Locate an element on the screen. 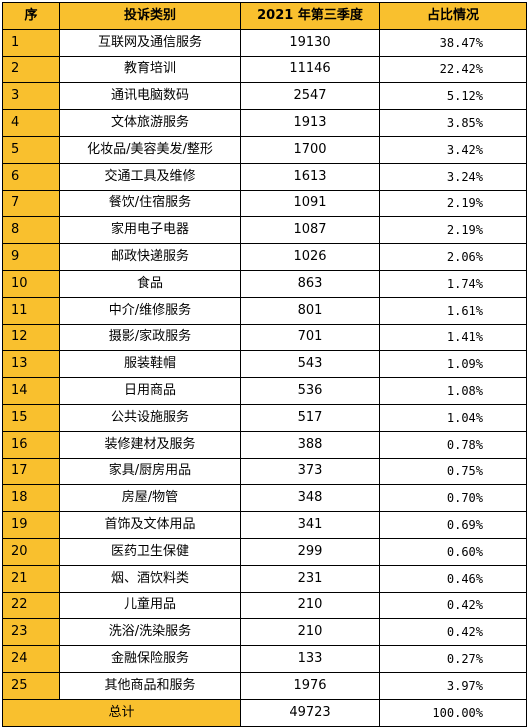 The width and height of the screenshot is (529, 727). row-count: 1613 is located at coordinates (310, 176).